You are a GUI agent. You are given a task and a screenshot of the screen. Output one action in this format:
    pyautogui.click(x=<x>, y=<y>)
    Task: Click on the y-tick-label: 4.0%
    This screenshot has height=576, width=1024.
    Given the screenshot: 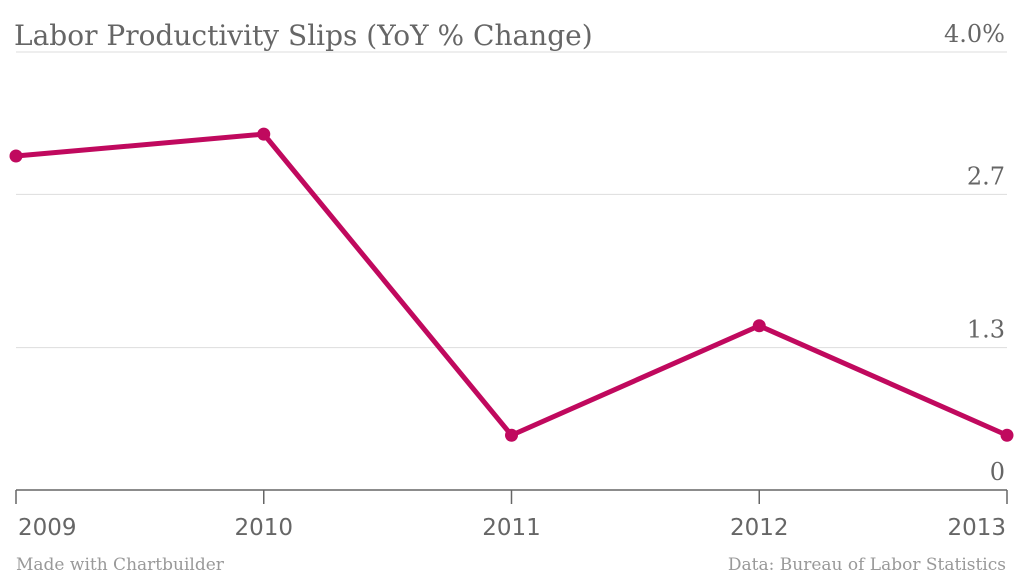 What is the action you would take?
    pyautogui.click(x=974, y=34)
    